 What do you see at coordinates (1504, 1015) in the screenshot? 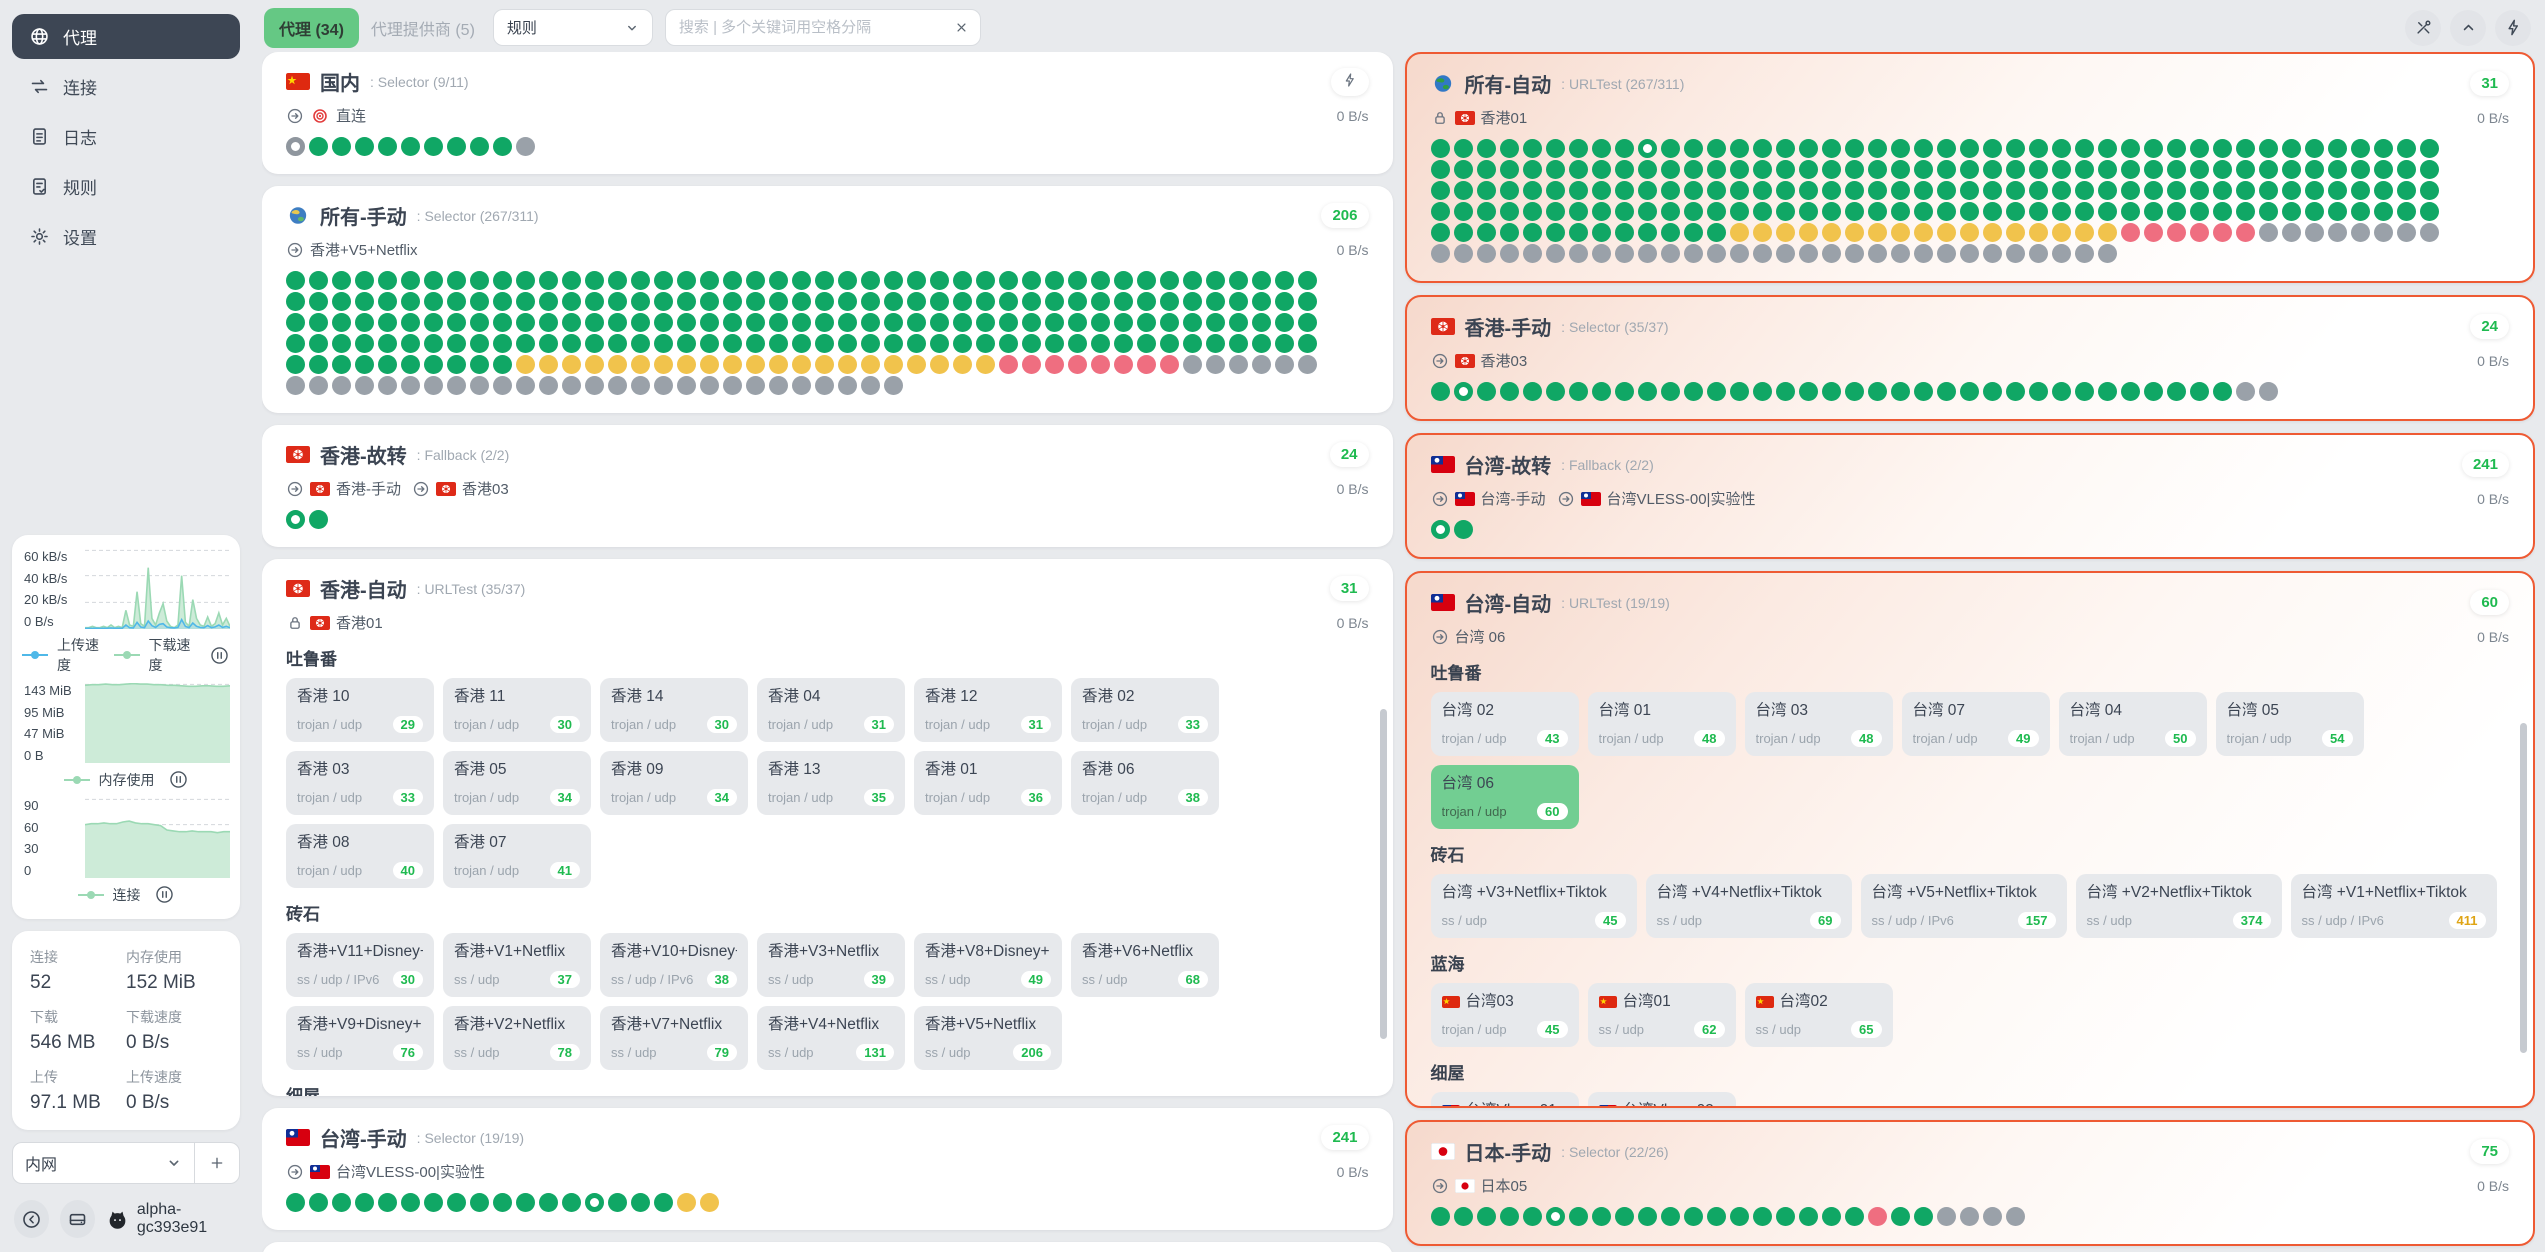
I see `proxy-node-tile: 台湾03 trojan / udp 45` at bounding box center [1504, 1015].